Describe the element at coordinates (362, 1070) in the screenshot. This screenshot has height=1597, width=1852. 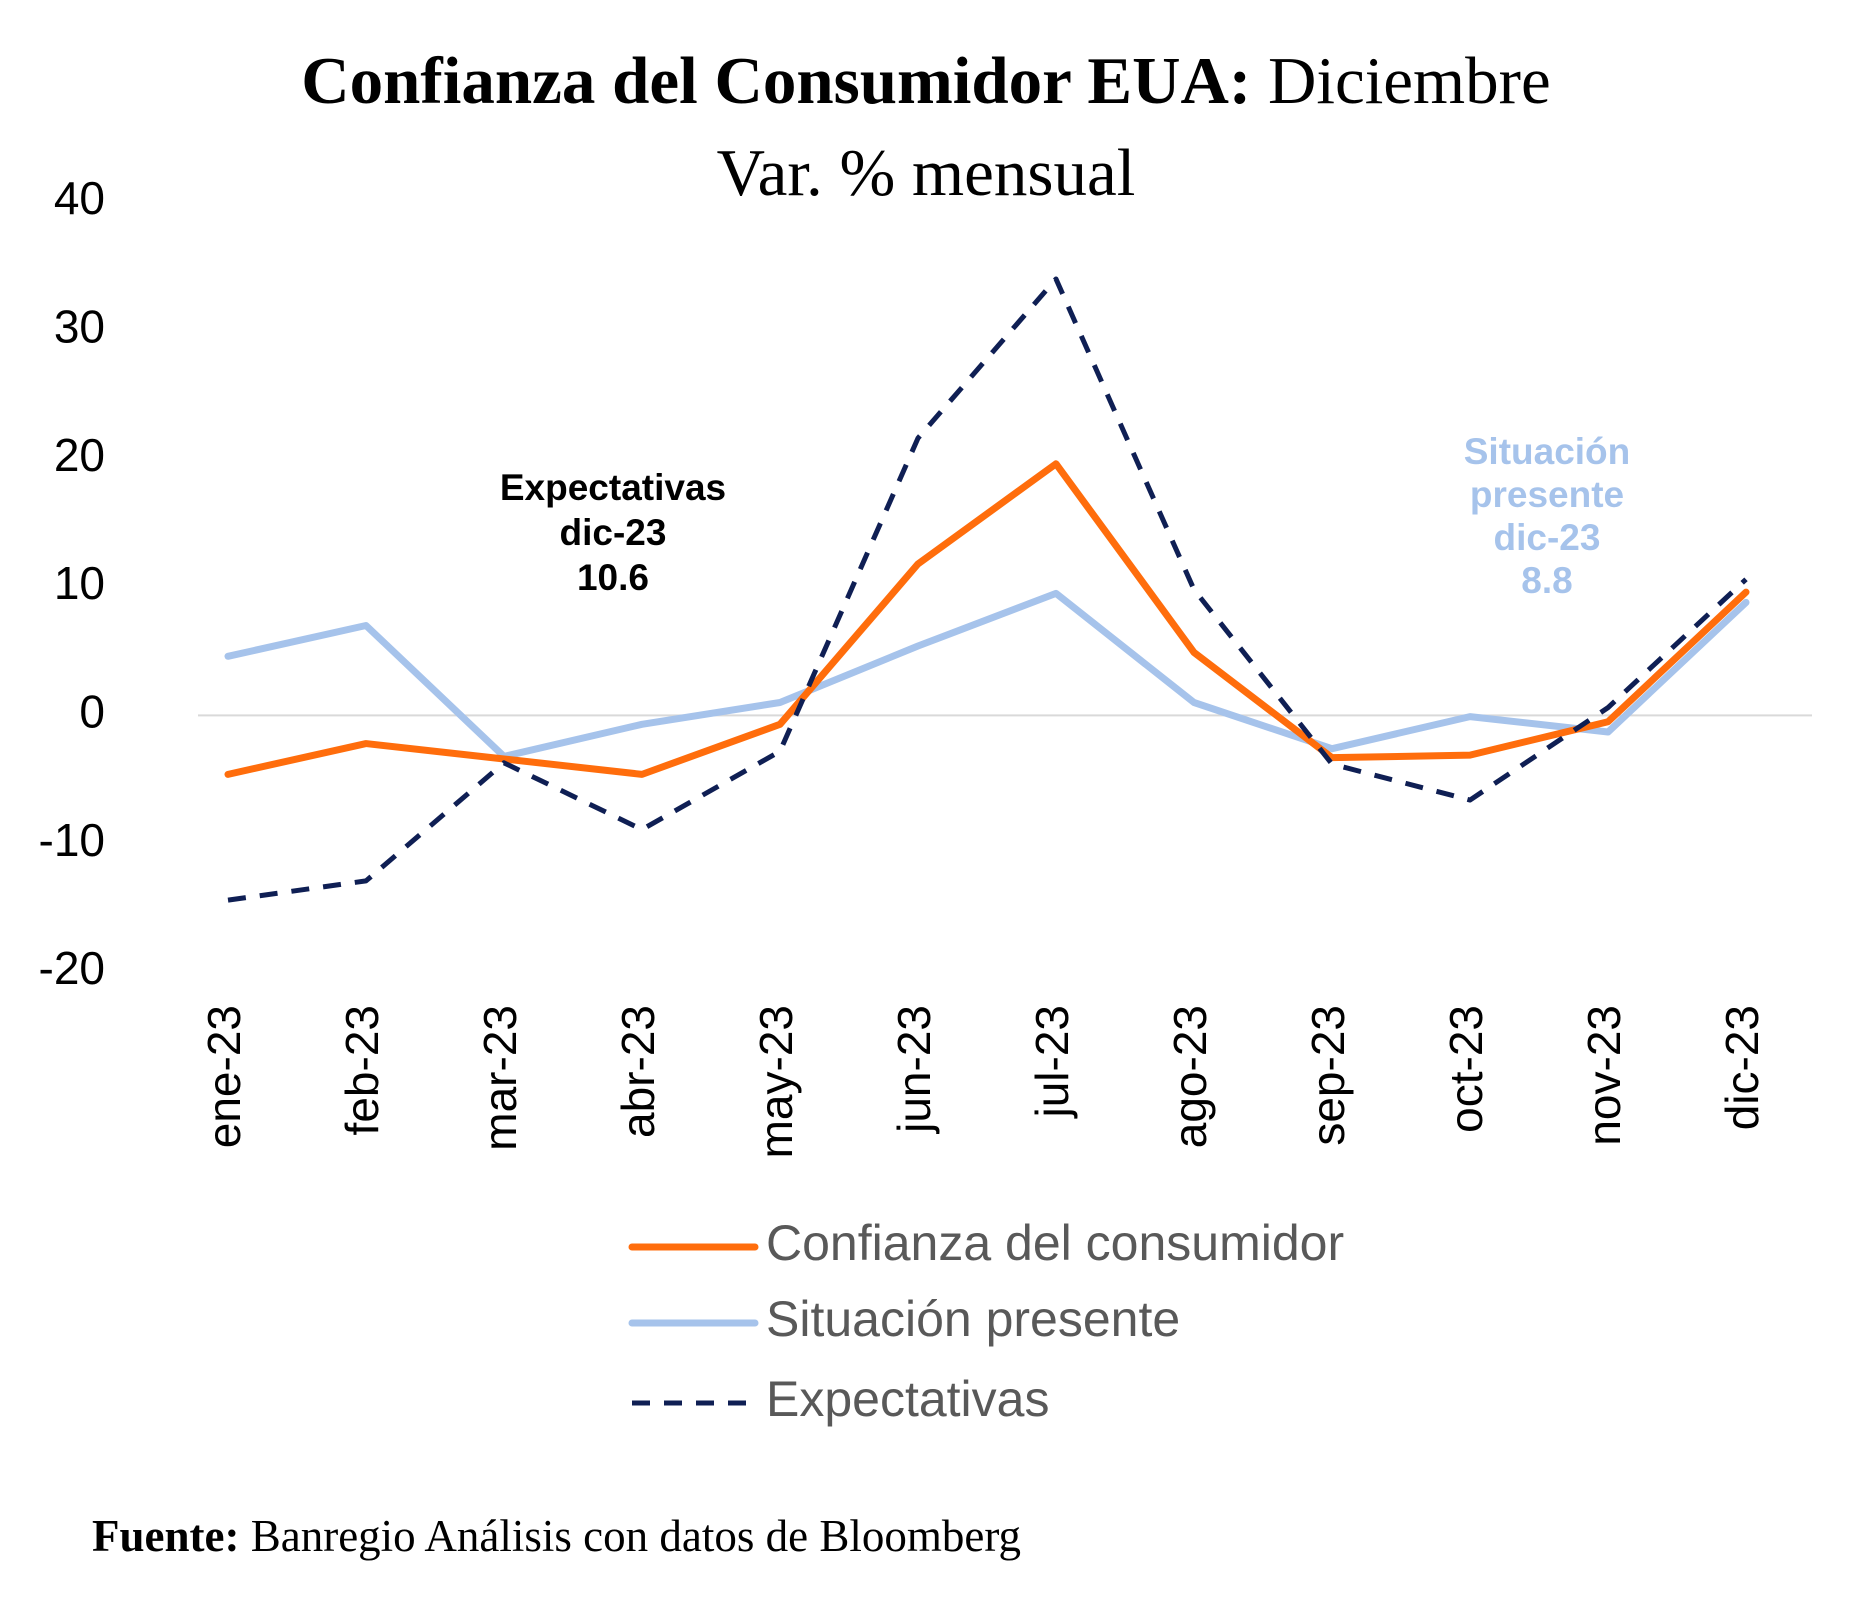
I see `x-tick-label: feb-23` at that location.